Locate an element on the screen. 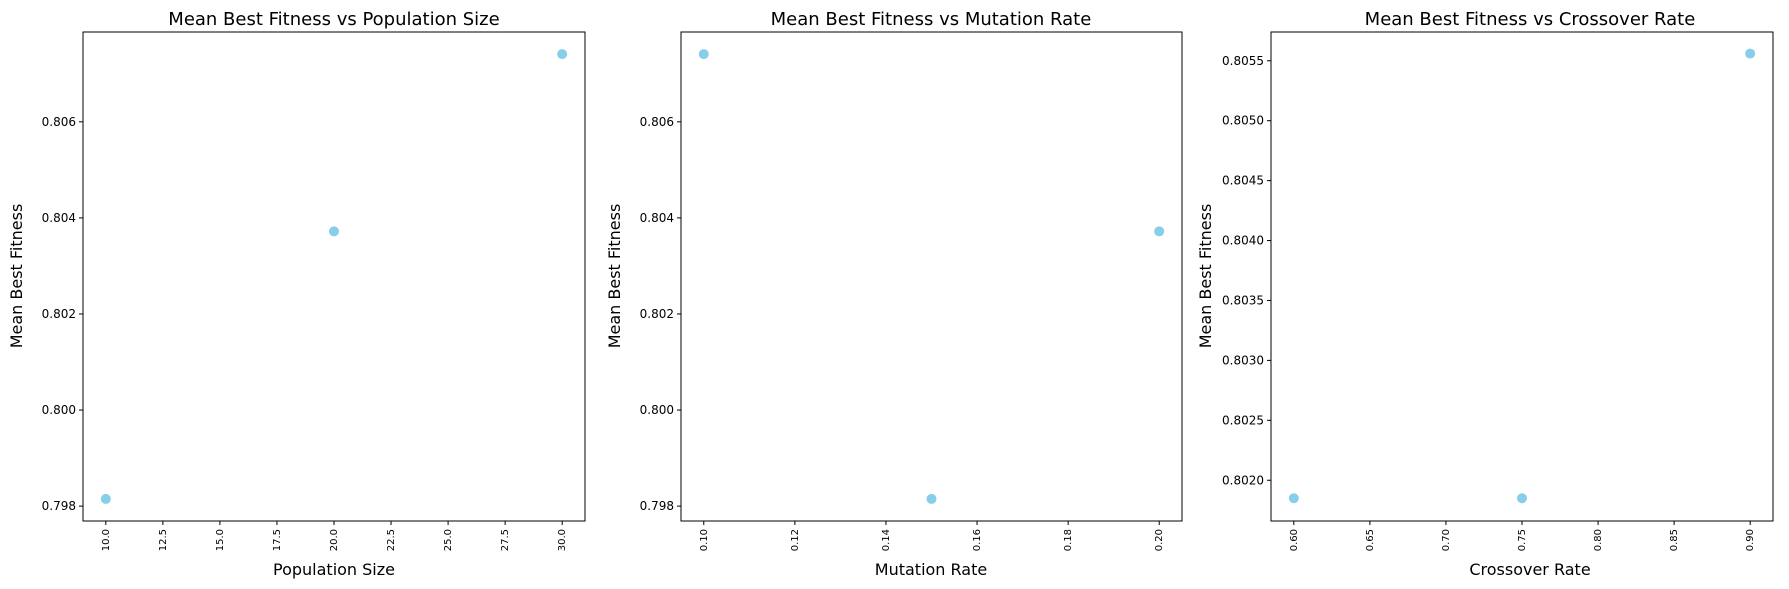 Image resolution: width=1789 pixels, height=589 pixels. chart-title: Mean Best Fitness vs Crossover Rate is located at coordinates (1530, 19).